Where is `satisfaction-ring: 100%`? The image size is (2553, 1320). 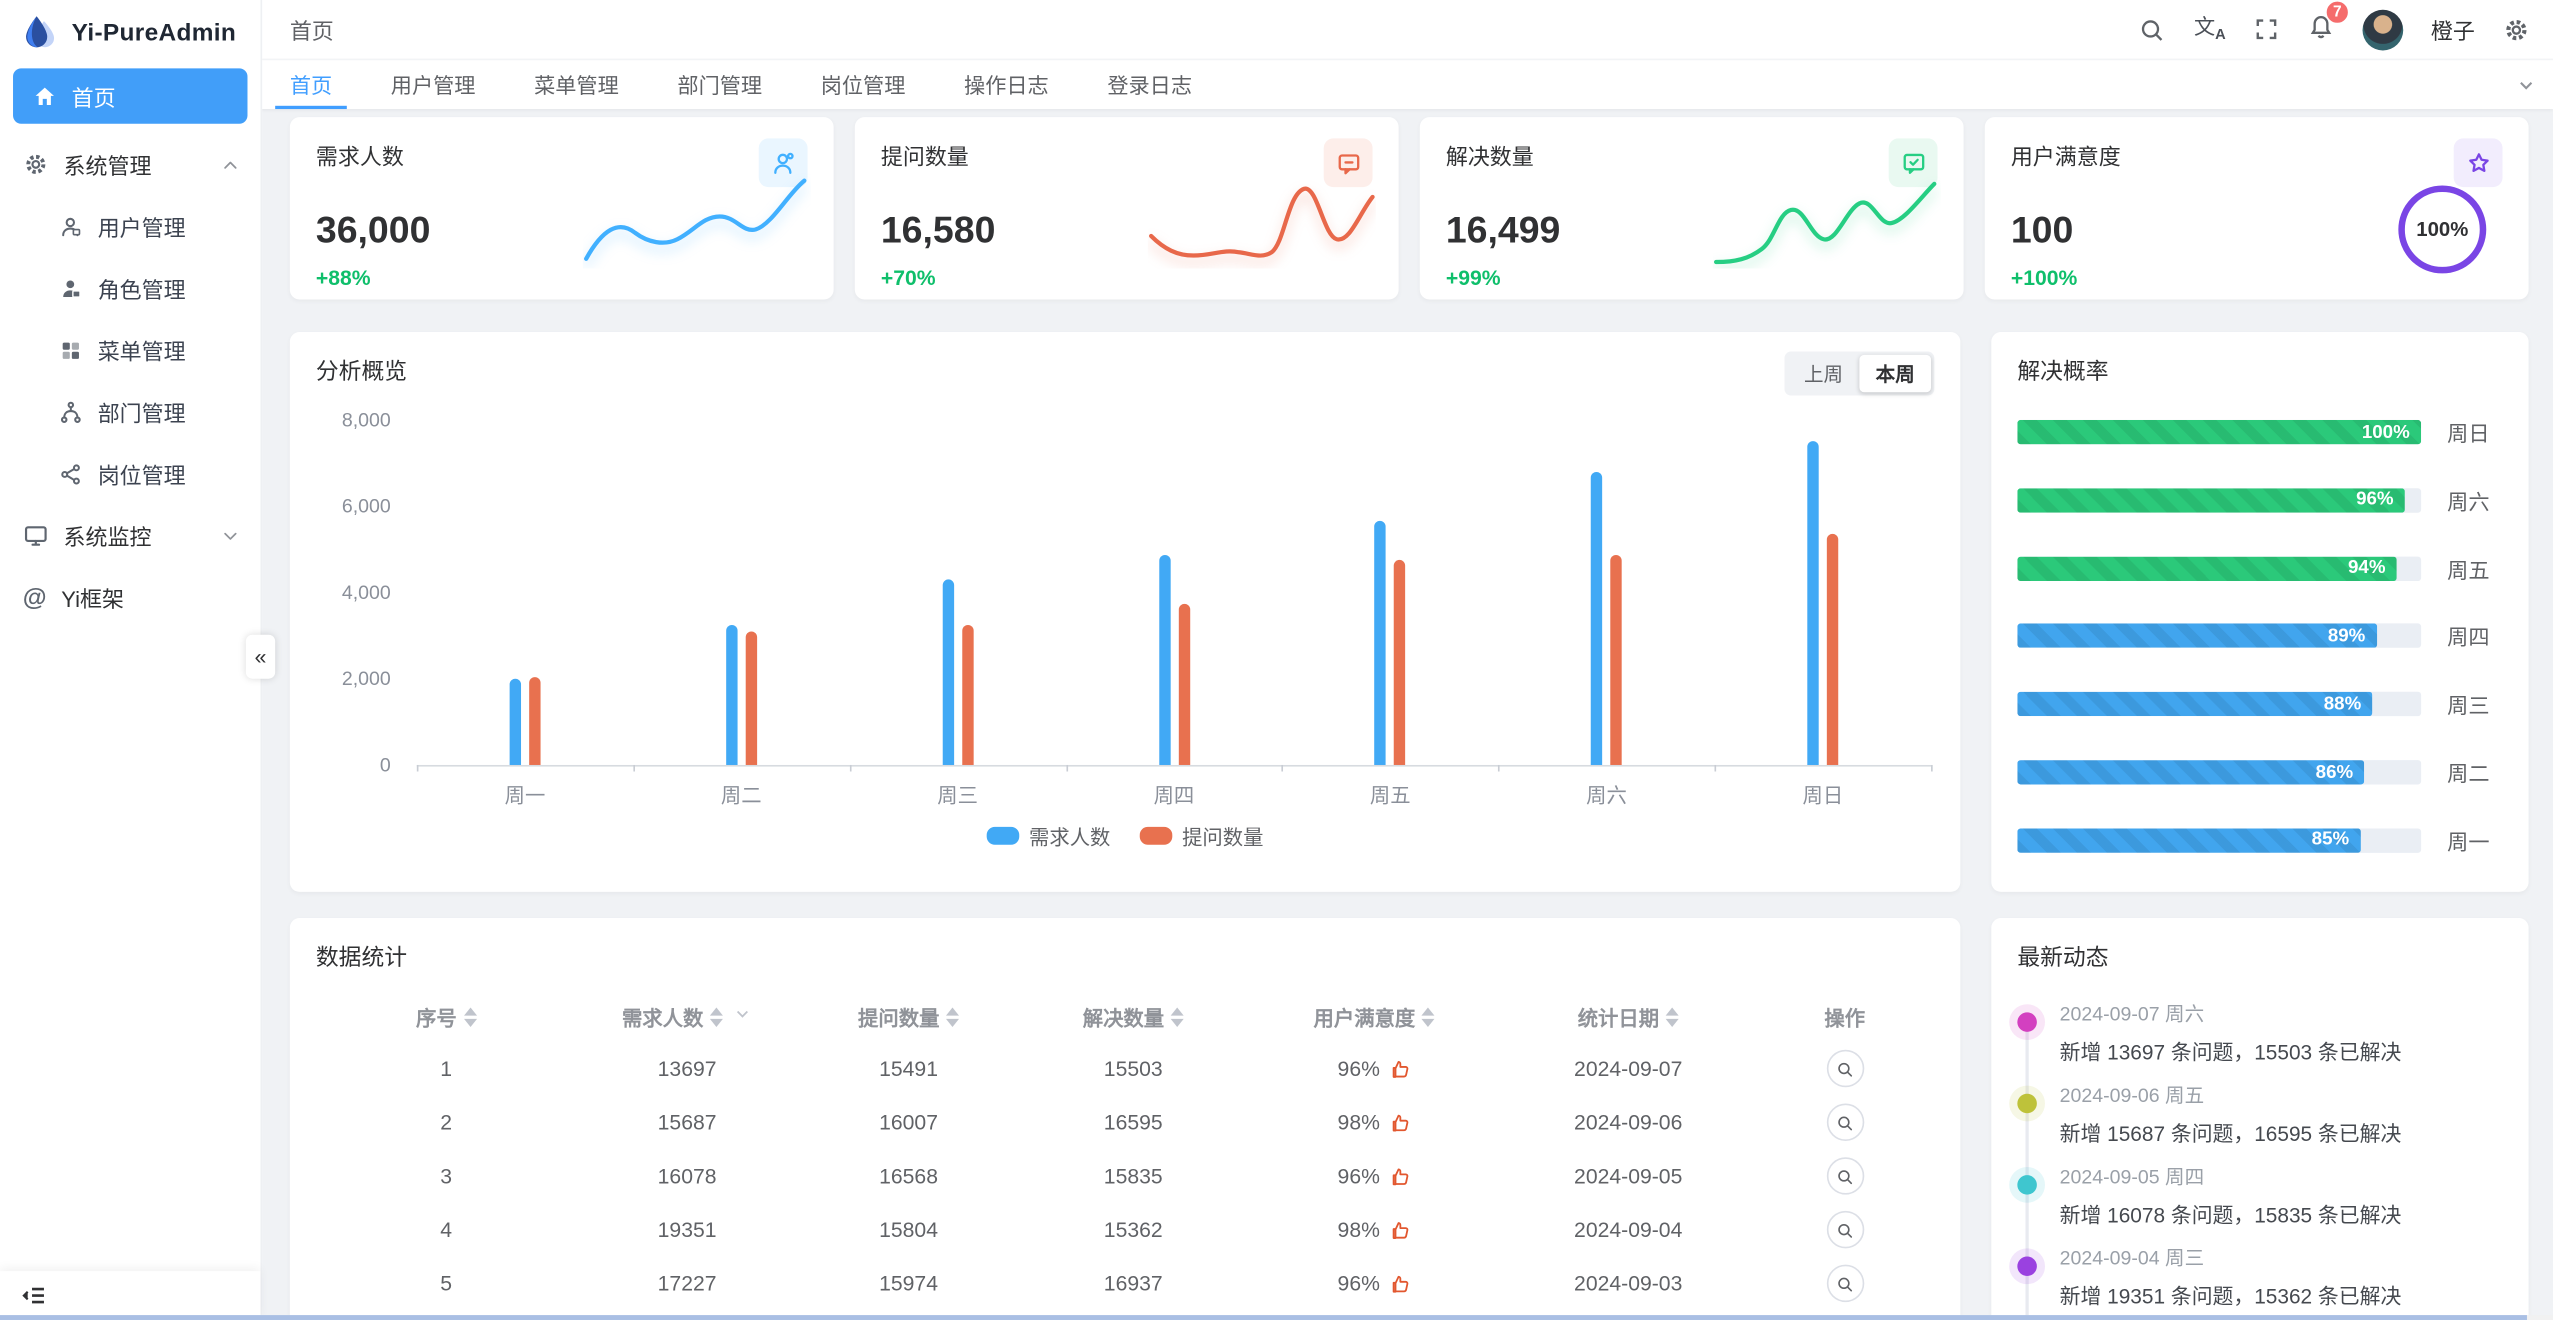 satisfaction-ring: 100% is located at coordinates (2442, 229).